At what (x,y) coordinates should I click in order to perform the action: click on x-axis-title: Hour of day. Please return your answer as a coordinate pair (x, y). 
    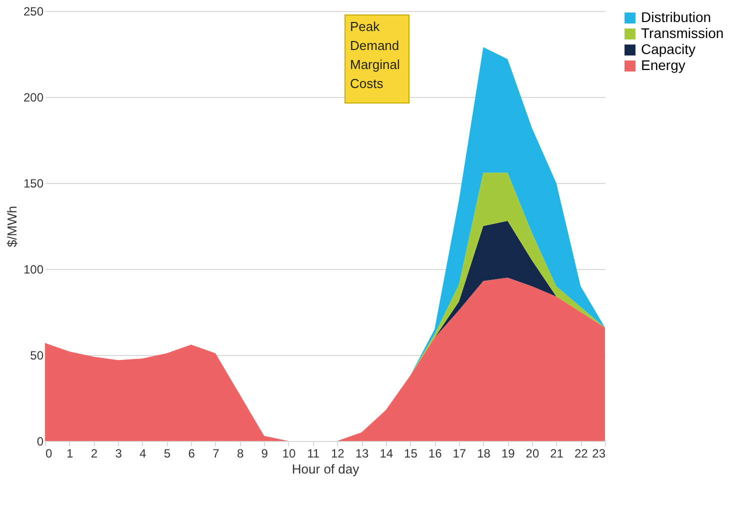
    Looking at the image, I should click on (326, 469).